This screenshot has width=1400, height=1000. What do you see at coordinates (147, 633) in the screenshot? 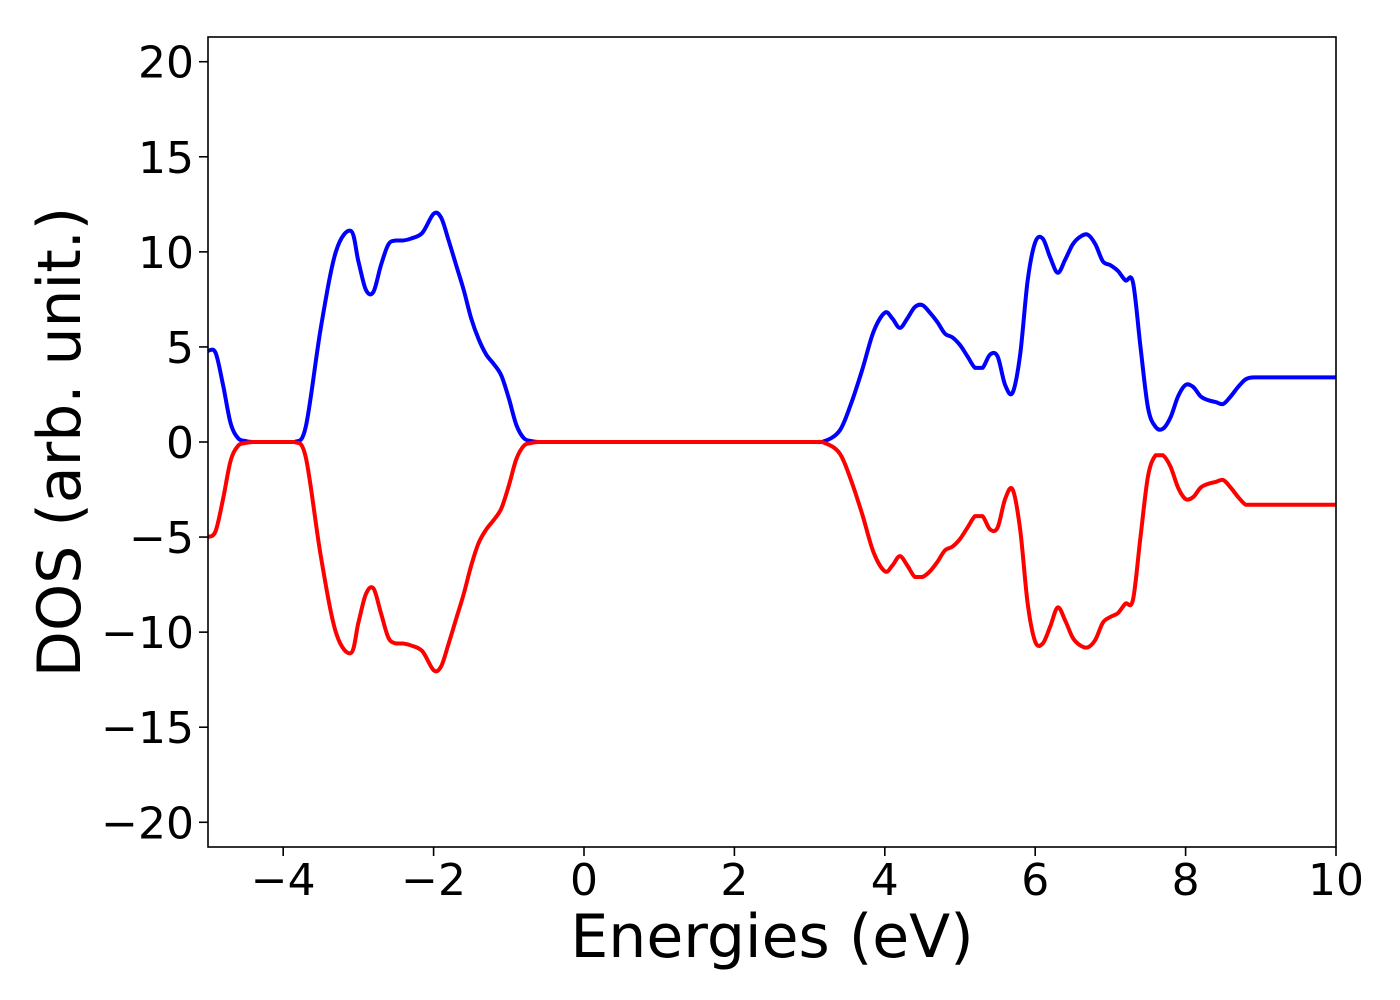
I see `y-tick-label: −10` at bounding box center [147, 633].